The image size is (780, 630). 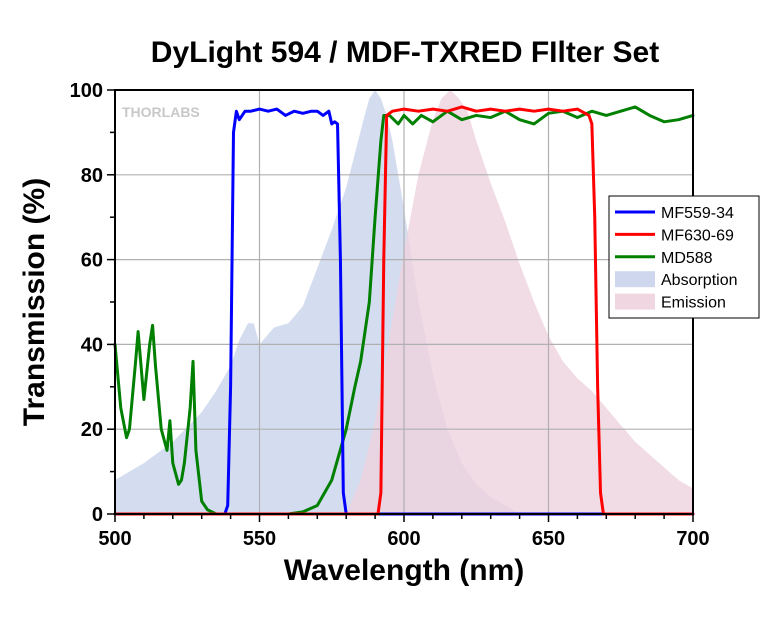 I want to click on x-tick-label: 700, so click(x=692, y=539).